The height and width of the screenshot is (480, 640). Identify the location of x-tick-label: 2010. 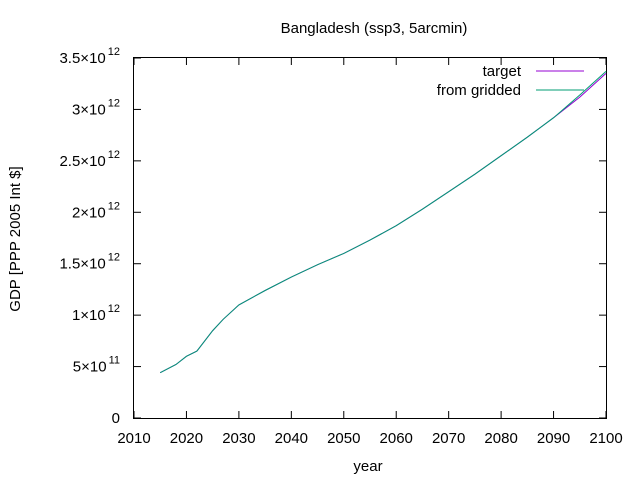
(133, 438).